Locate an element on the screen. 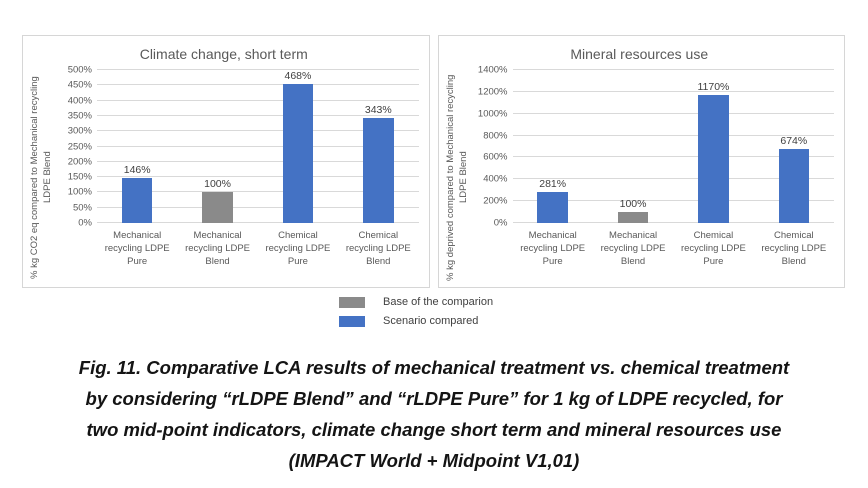  chart-title: Mineral resources use is located at coordinates (639, 54).